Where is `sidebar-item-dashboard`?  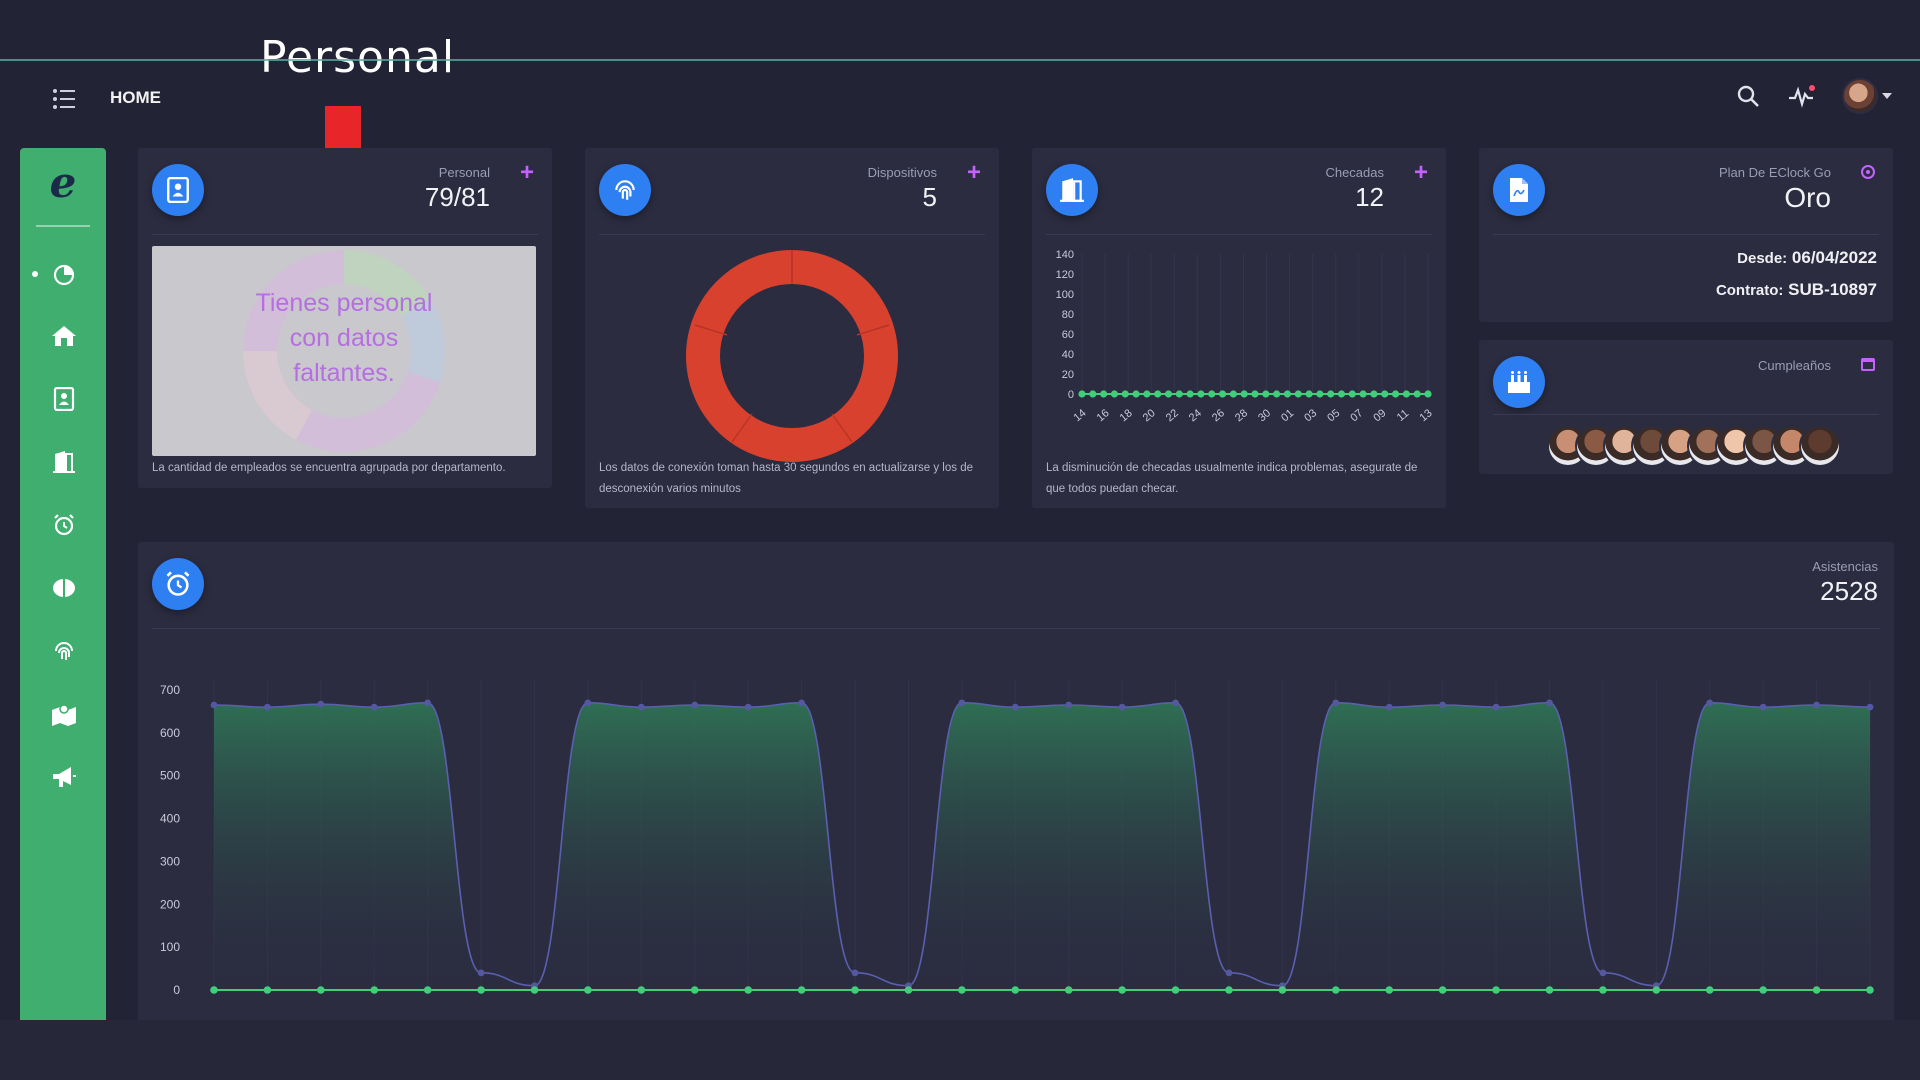
sidebar-item-dashboard is located at coordinates (64, 274).